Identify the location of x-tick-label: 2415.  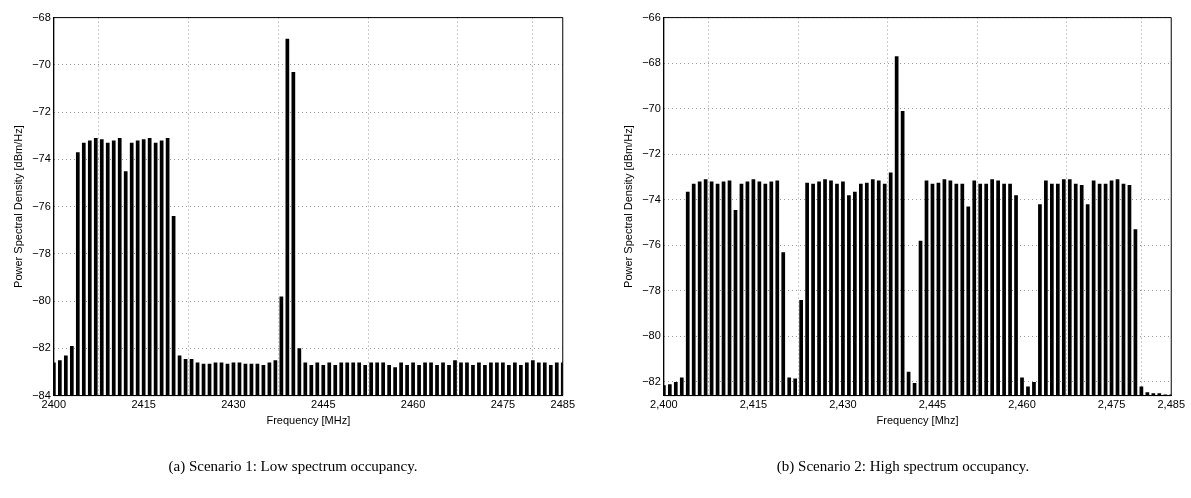
(143, 404).